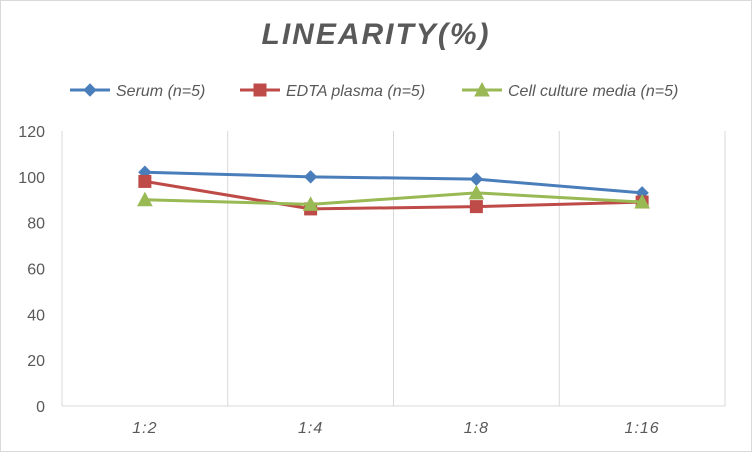  Describe the element at coordinates (36, 315) in the screenshot. I see `y-tick-label: 40` at that location.